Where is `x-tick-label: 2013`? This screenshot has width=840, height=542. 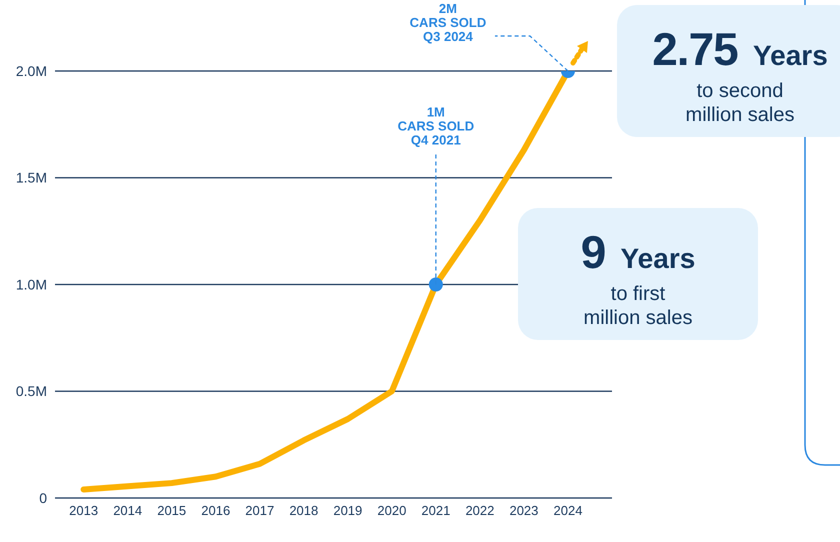 x-tick-label: 2013 is located at coordinates (83, 510).